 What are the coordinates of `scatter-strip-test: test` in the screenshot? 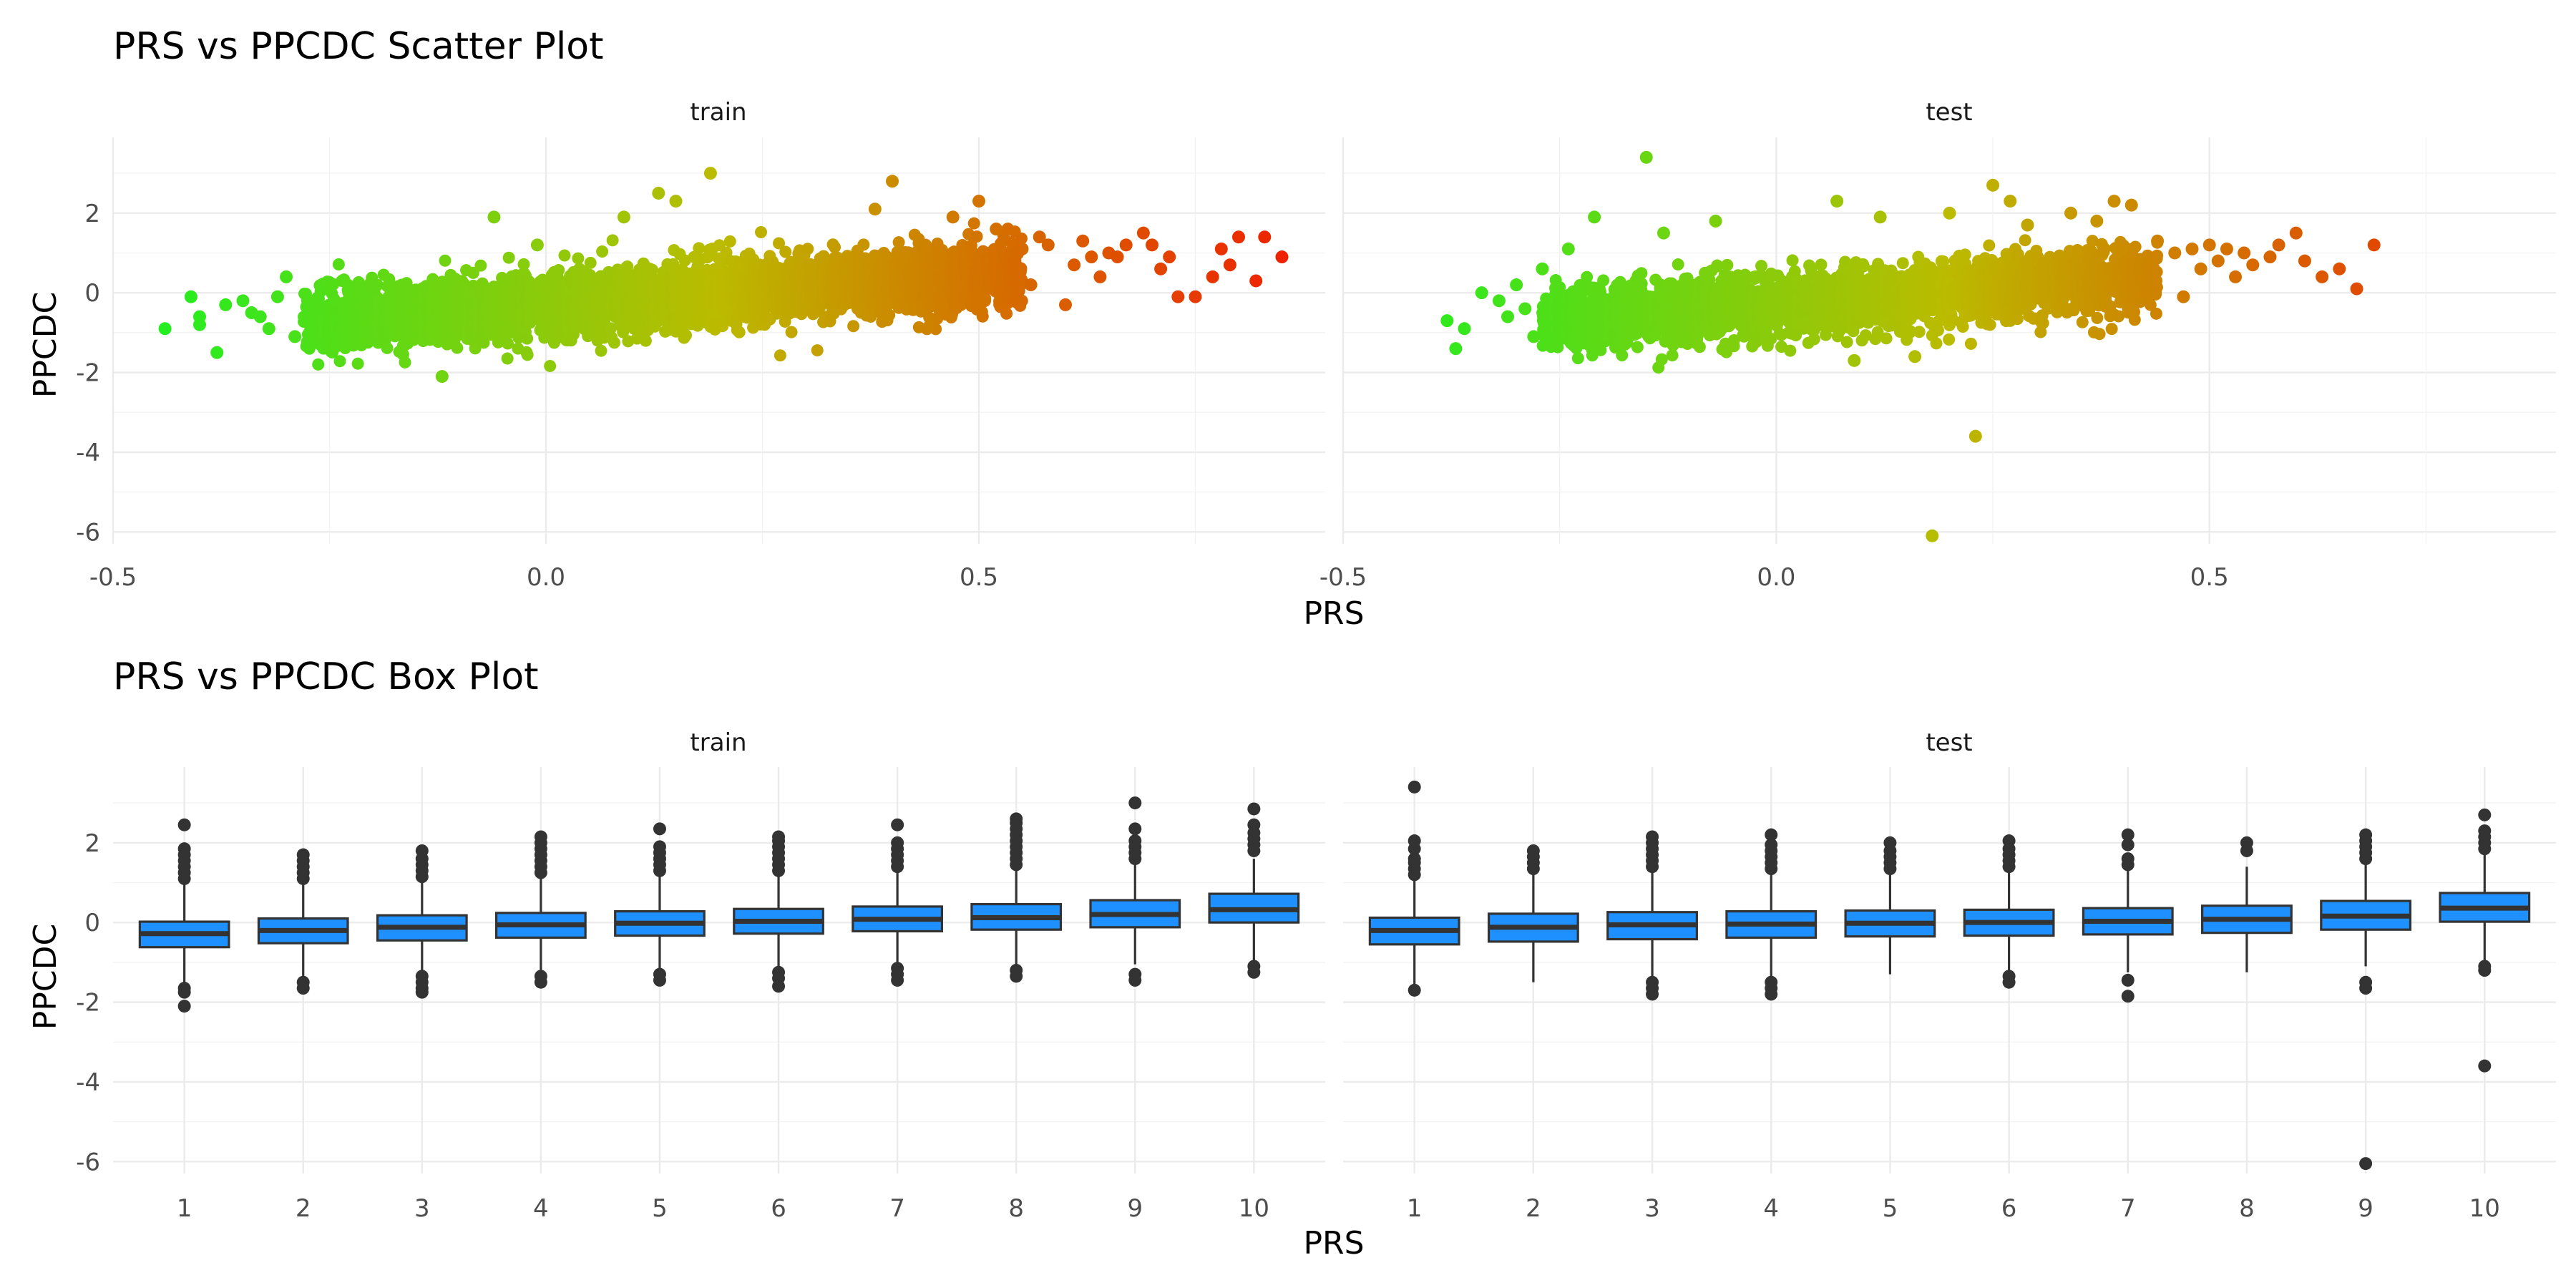 It's located at (1949, 112).